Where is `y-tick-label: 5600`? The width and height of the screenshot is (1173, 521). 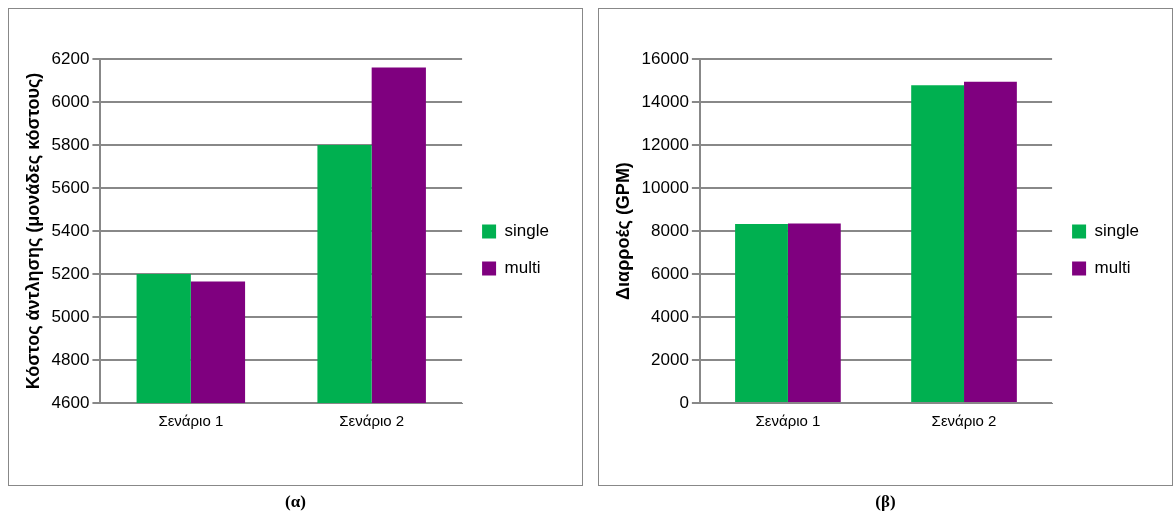
y-tick-label: 5600 is located at coordinates (70, 187).